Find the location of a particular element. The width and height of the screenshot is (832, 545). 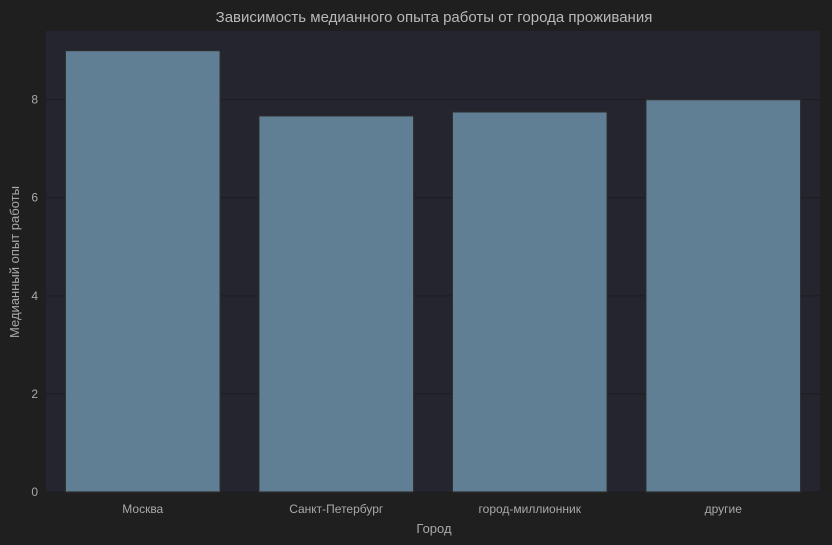

y-tick-label: 0 is located at coordinates (34, 492).